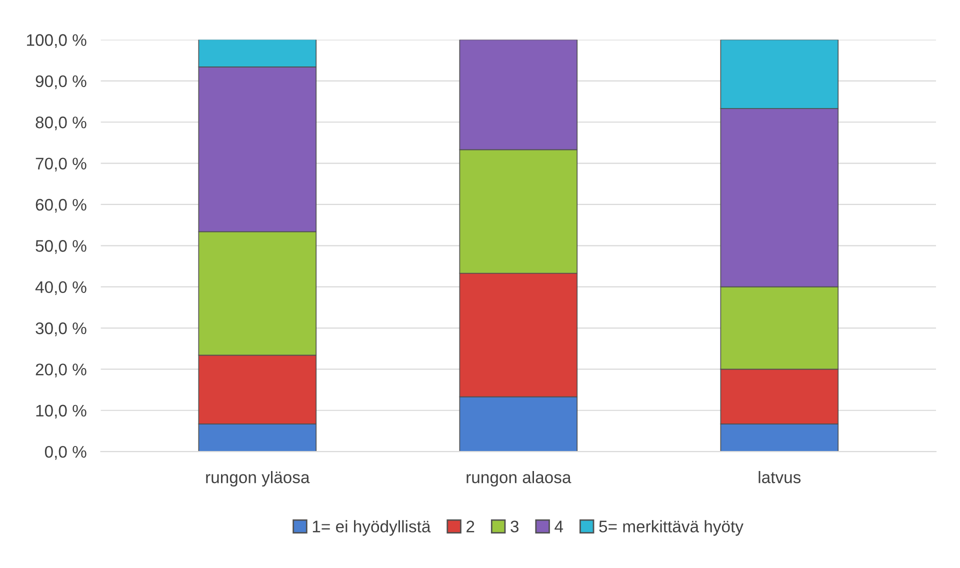  I want to click on y-tick-label: 90,0 %, so click(61, 82).